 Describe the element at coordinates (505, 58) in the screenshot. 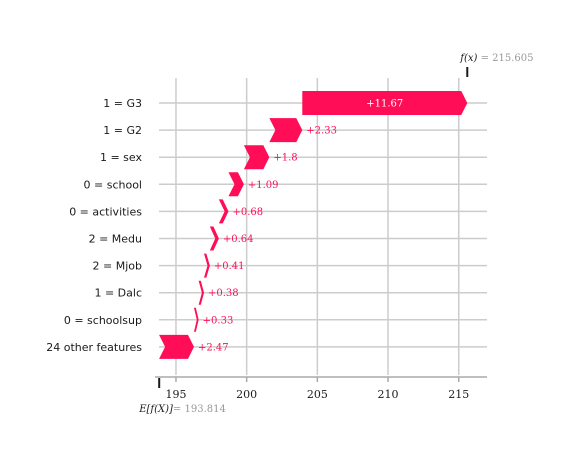

I see `output-value-number: = 215.605` at that location.